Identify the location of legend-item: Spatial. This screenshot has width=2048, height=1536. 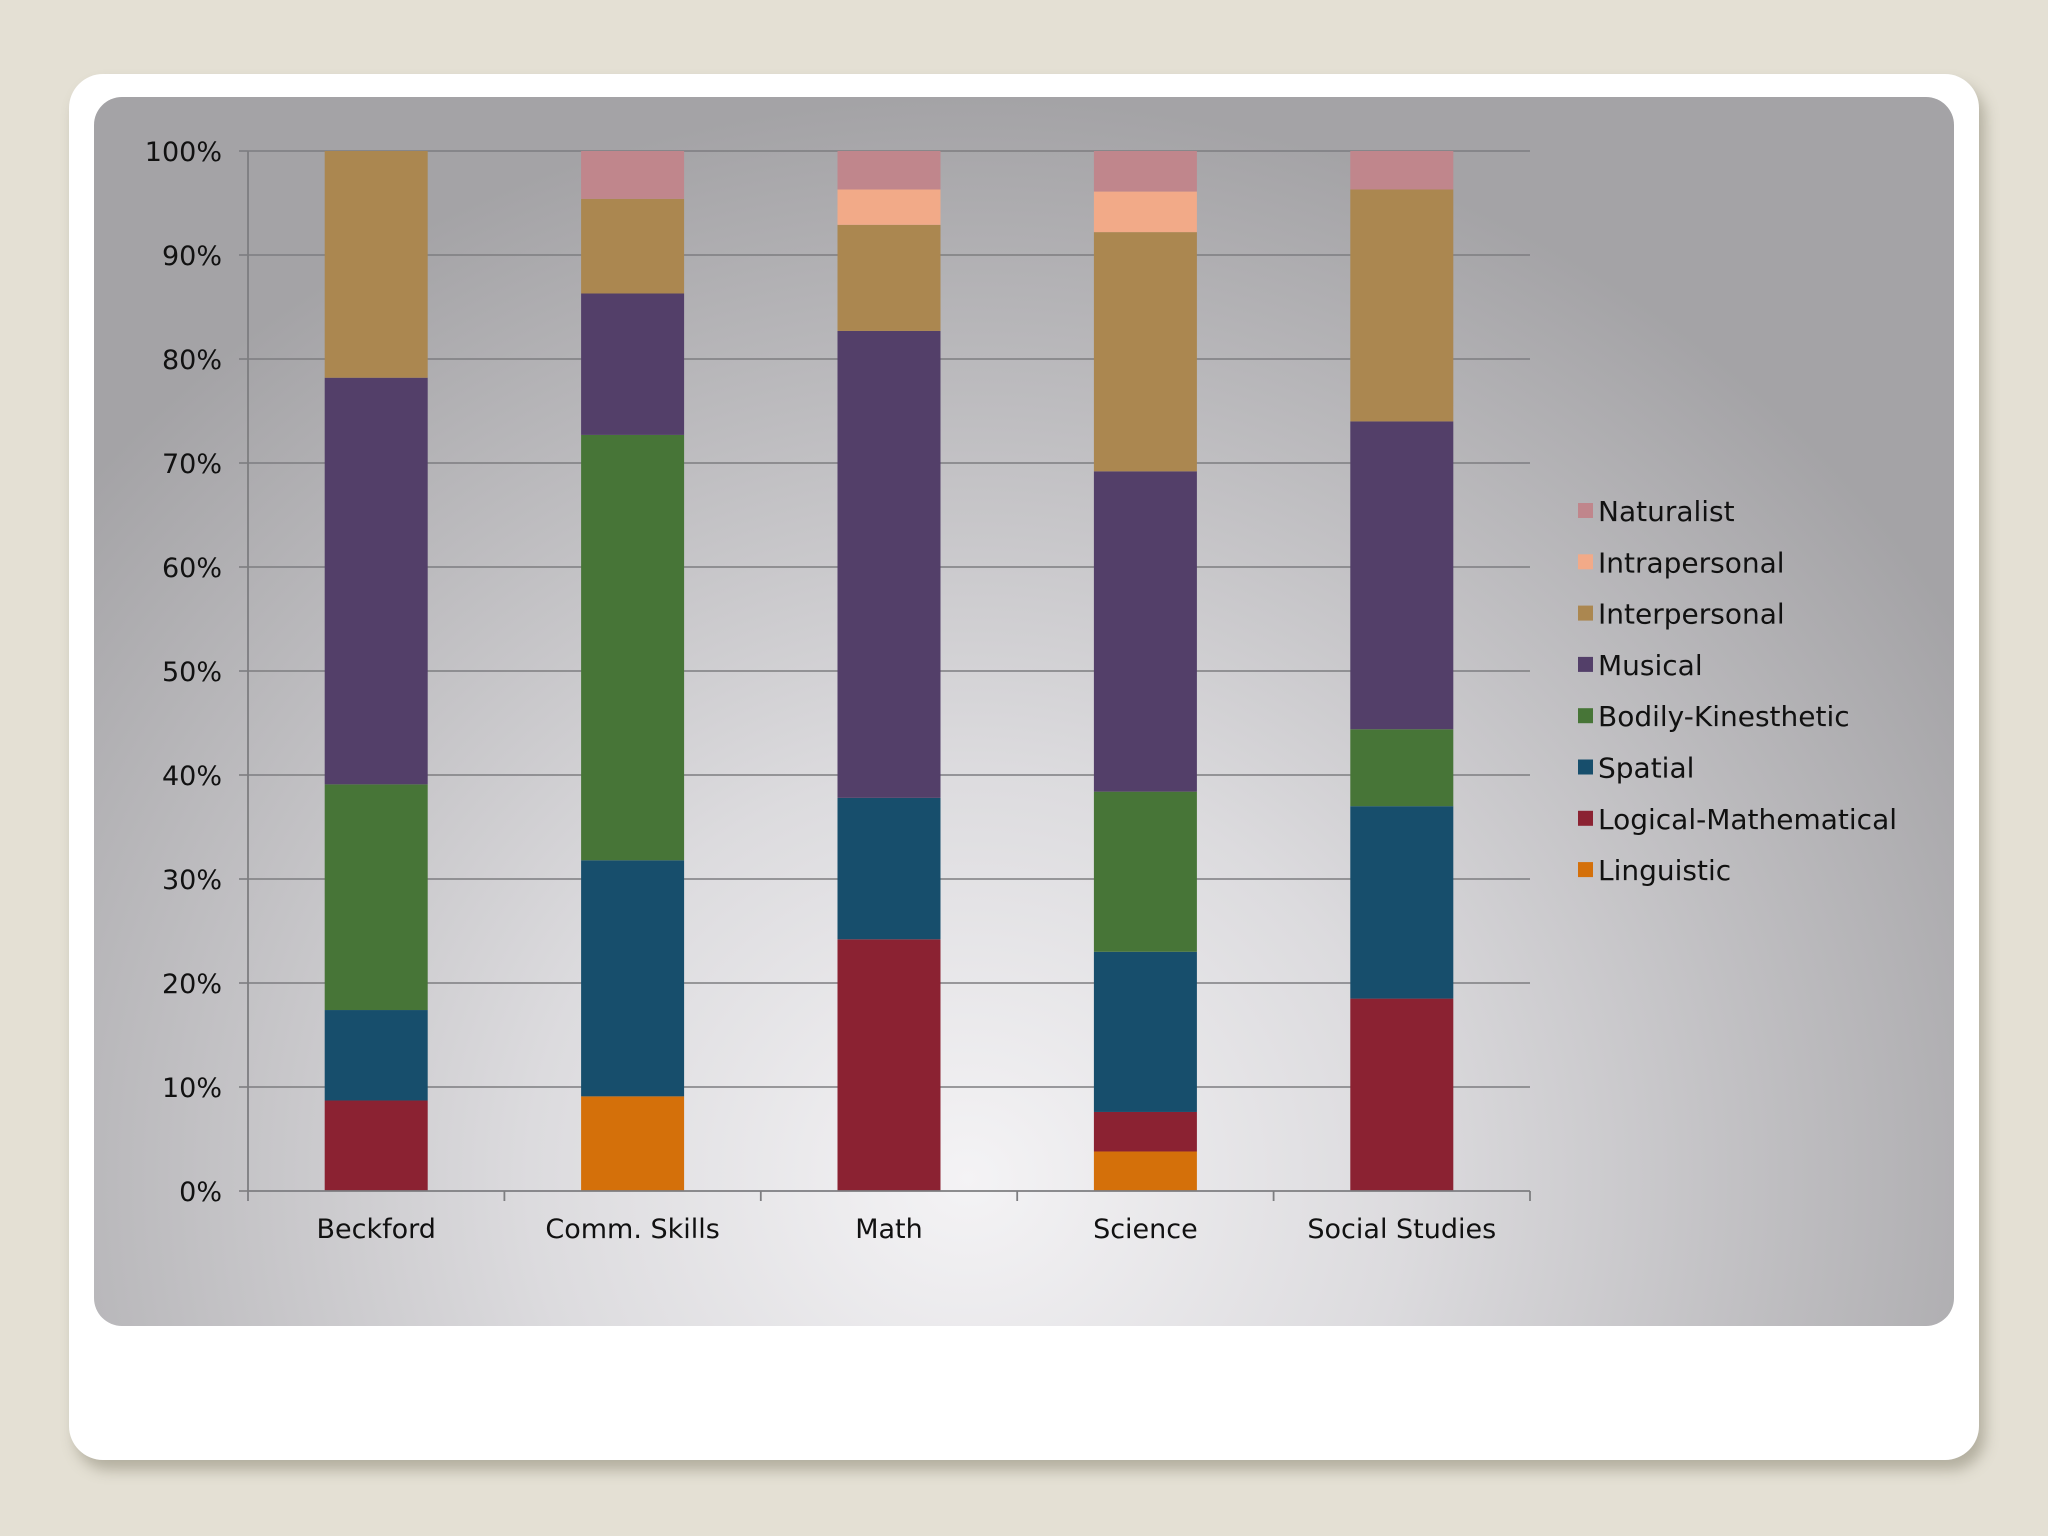
(1636, 768).